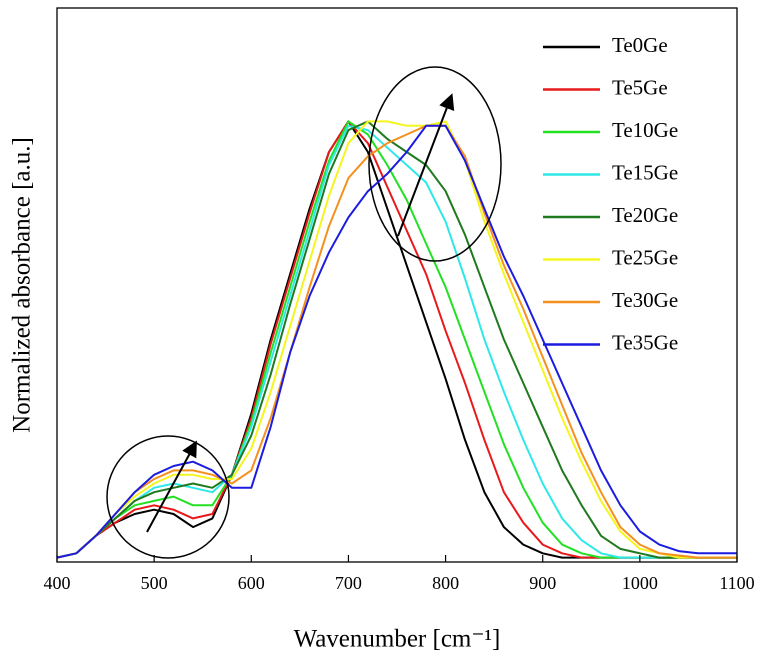 This screenshot has height=659, width=760. Describe the element at coordinates (640, 583) in the screenshot. I see `x-tick-label: 1000` at that location.